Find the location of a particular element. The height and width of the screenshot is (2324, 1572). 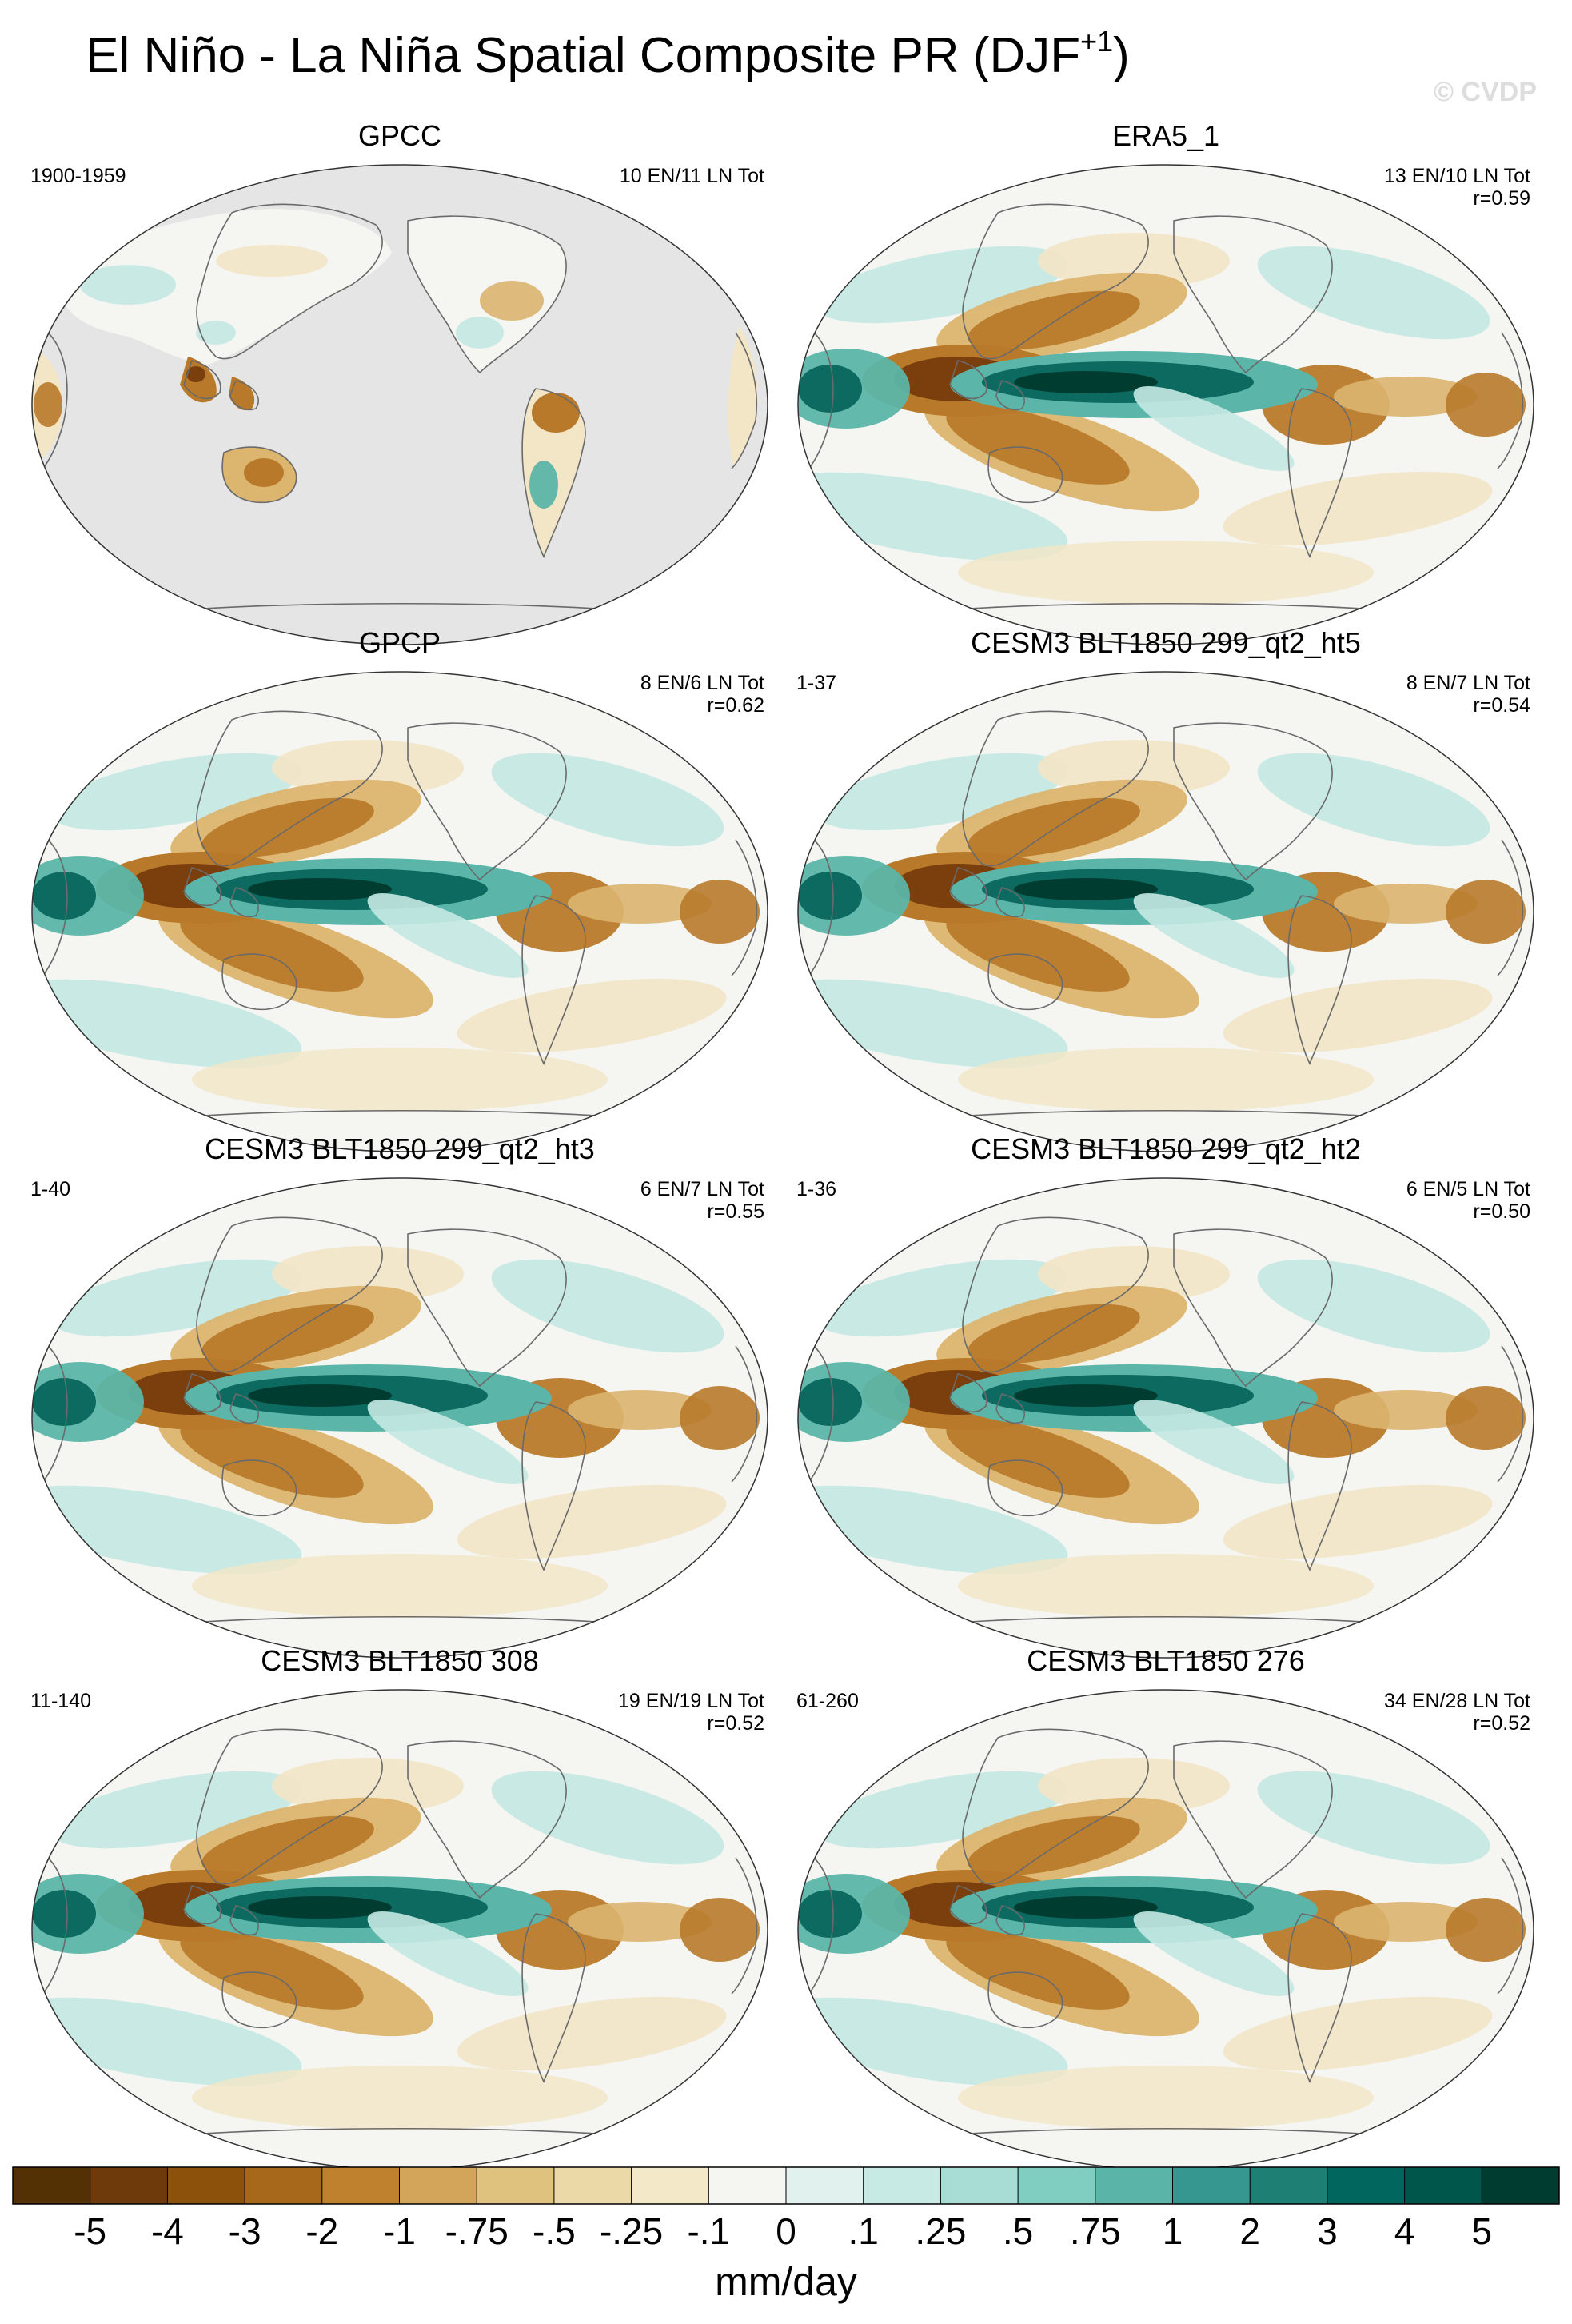

colorbar-tick-label: 1 is located at coordinates (1173, 2231).